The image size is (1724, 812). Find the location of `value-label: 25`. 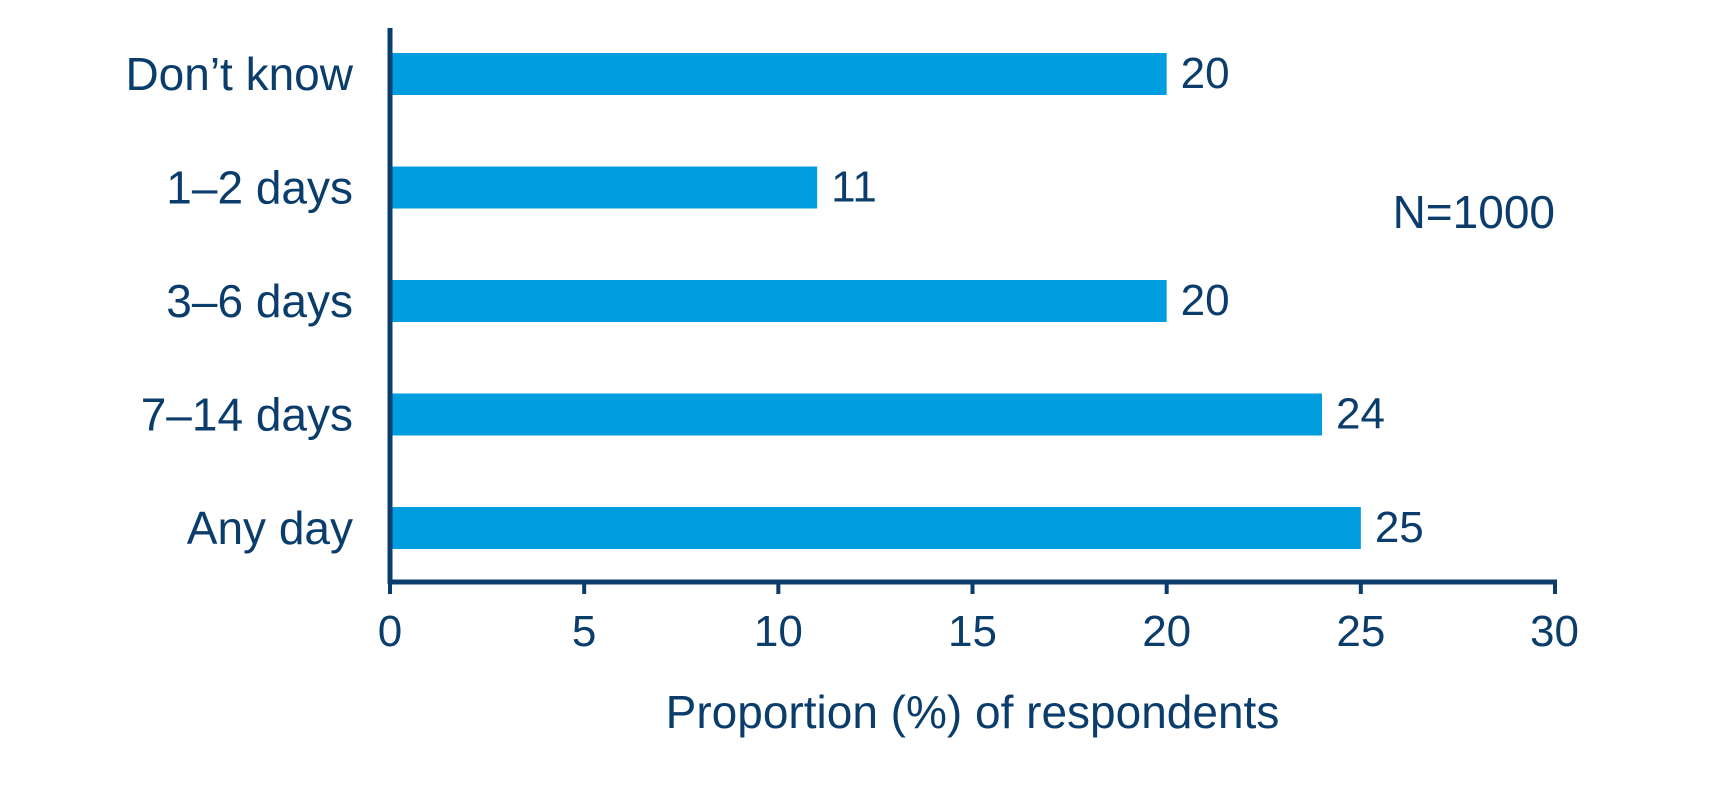

value-label: 25 is located at coordinates (1399, 527).